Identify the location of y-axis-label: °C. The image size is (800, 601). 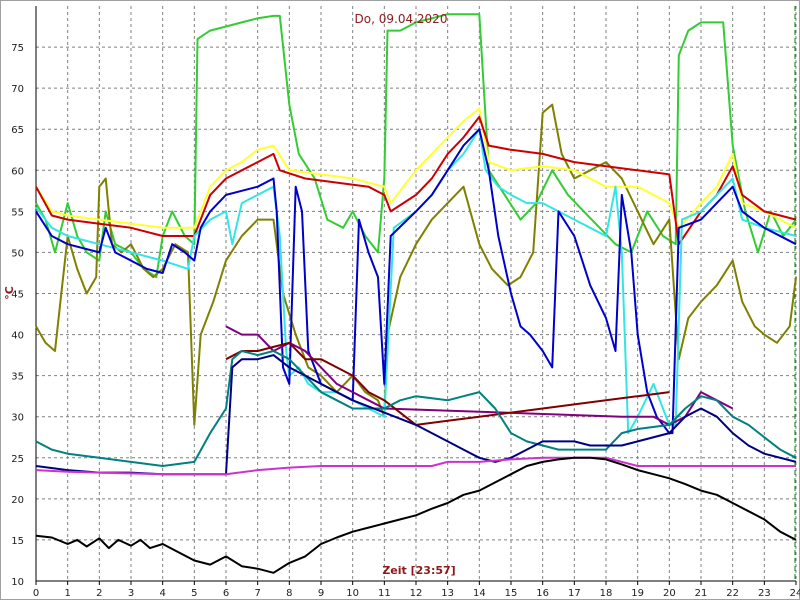
(9, 293).